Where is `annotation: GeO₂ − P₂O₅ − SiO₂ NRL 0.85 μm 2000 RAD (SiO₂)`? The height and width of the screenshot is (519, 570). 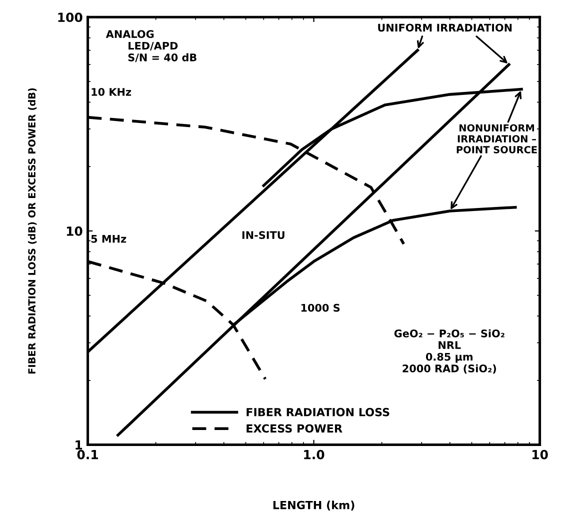
annotation: GeO₂ − P₂O₅ − SiO₂ NRL 0.85 μm 2000 RAD (SiO₂) is located at coordinates (449, 351).